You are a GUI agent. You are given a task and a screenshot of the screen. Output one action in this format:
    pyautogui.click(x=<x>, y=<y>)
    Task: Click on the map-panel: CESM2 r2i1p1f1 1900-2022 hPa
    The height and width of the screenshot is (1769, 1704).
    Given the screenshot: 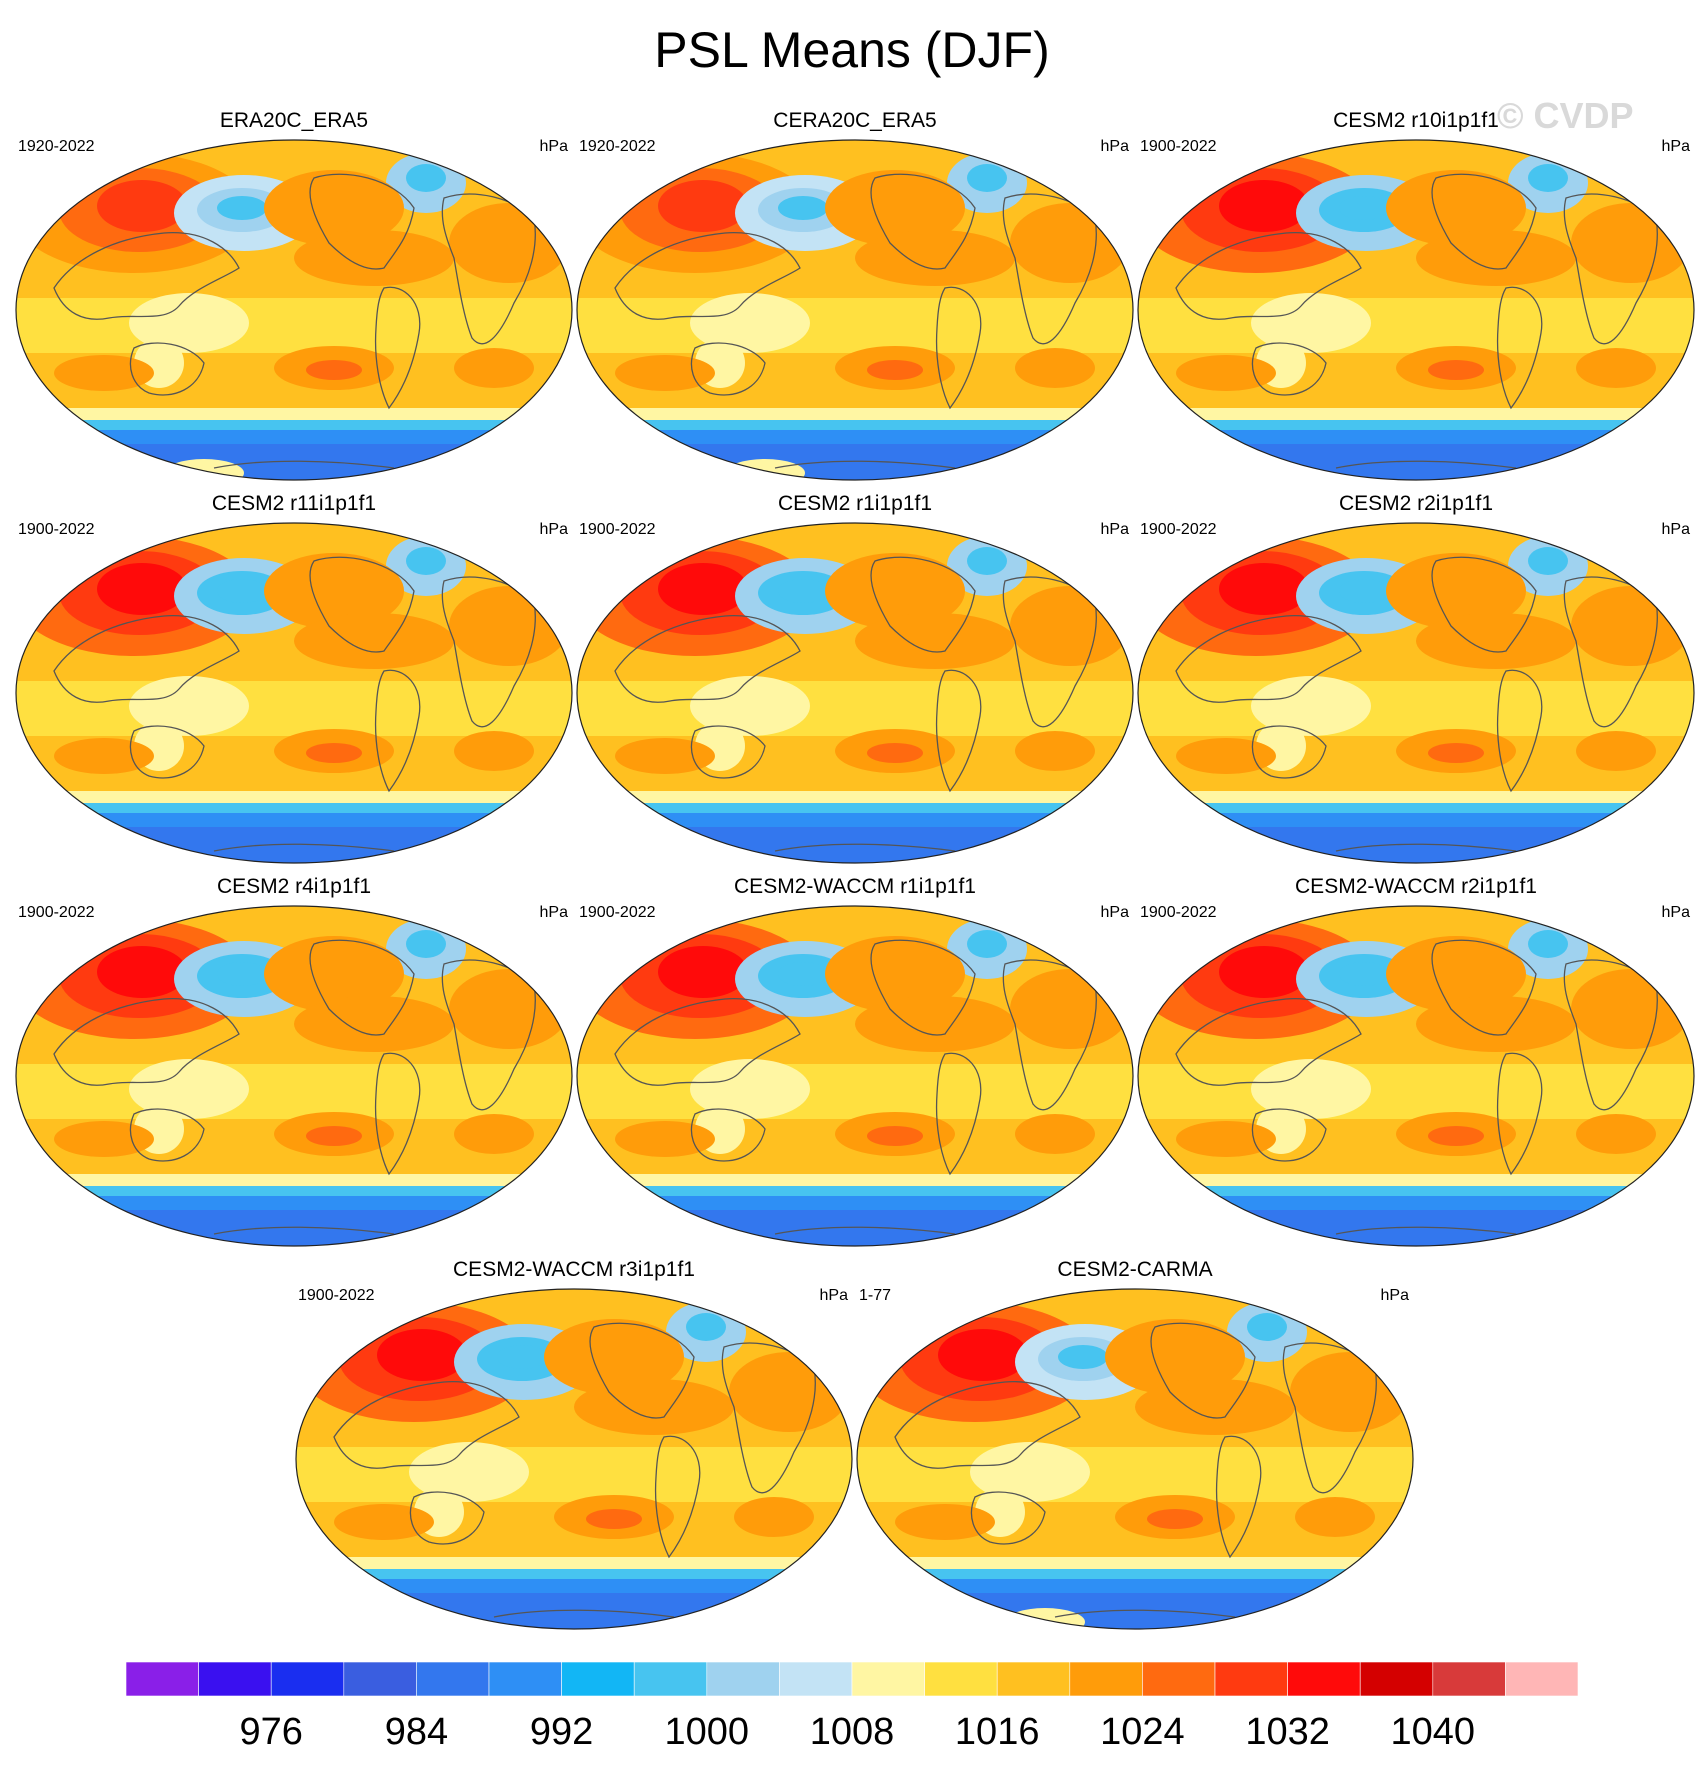 What is the action you would take?
    pyautogui.click(x=1416, y=678)
    